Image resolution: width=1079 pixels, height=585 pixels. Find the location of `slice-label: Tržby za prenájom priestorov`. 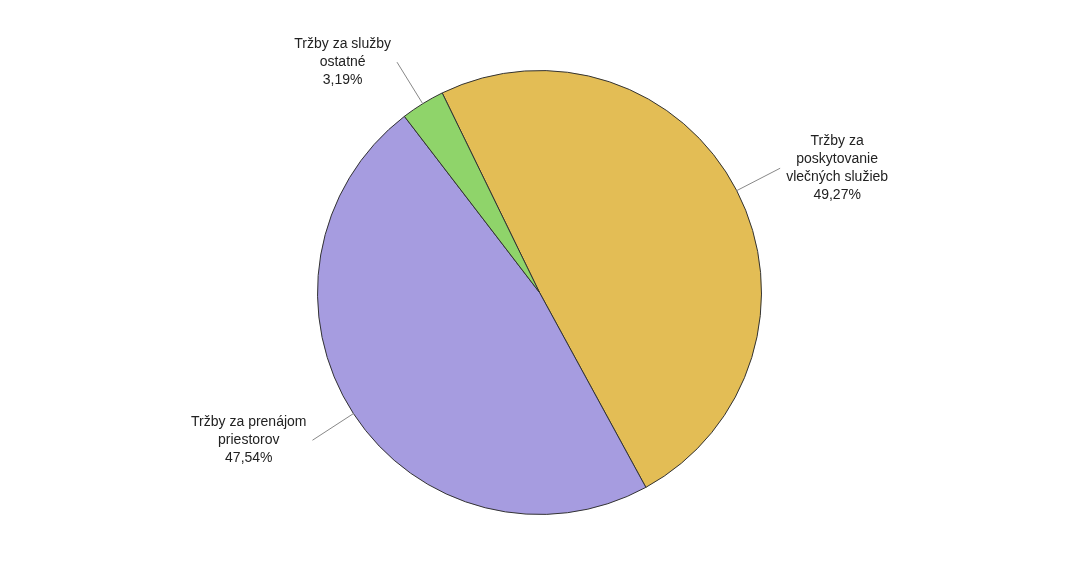

slice-label: Tržby za prenájom priestorov is located at coordinates (249, 430).